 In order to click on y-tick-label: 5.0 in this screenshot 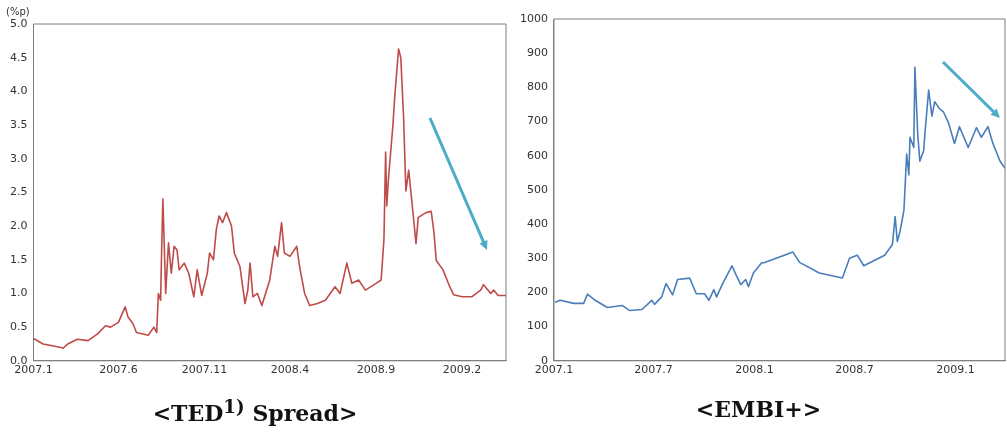, I will do `click(18, 23)`.